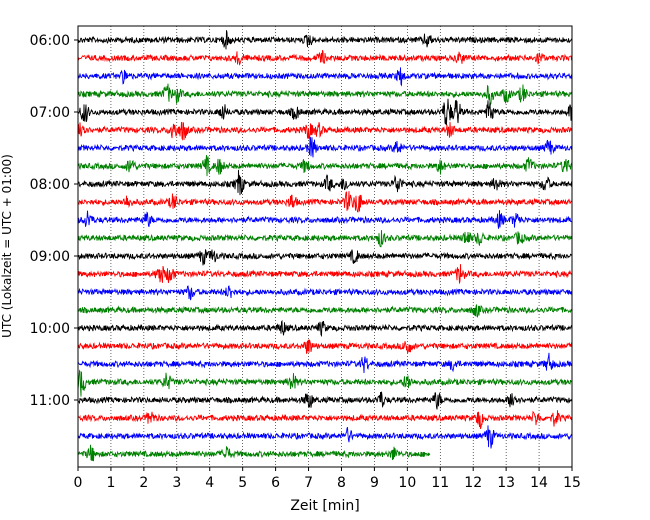  What do you see at coordinates (176, 483) in the screenshot?
I see `x-tick-label: 3` at bounding box center [176, 483].